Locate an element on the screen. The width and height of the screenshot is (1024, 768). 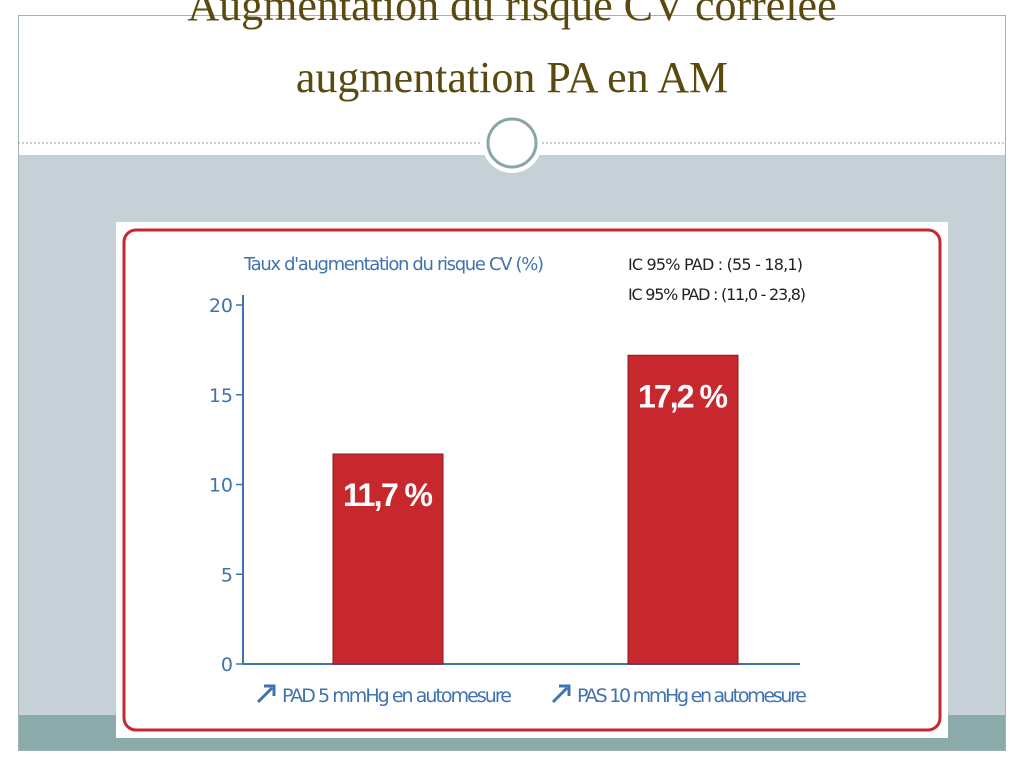
slide-title-line: augmentation PA en AM is located at coordinates (512, 77).